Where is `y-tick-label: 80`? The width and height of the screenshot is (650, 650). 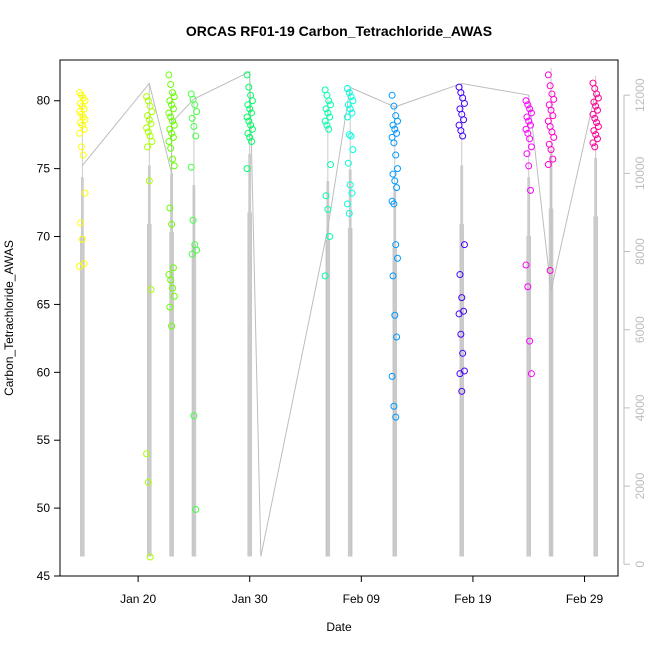 y-tick-label: 80 is located at coordinates (44, 101).